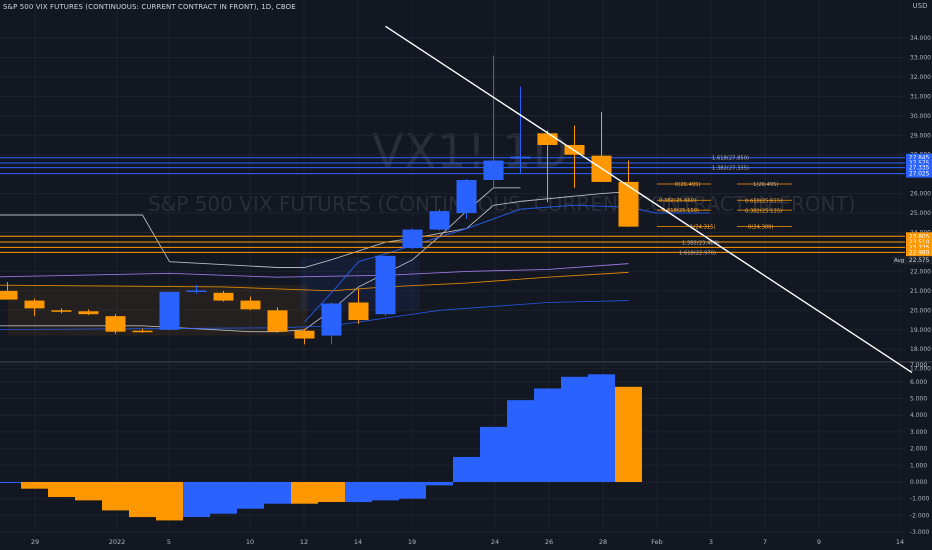 This screenshot has width=932, height=550. I want to click on orange-level-value: 23.805, so click(919, 237).